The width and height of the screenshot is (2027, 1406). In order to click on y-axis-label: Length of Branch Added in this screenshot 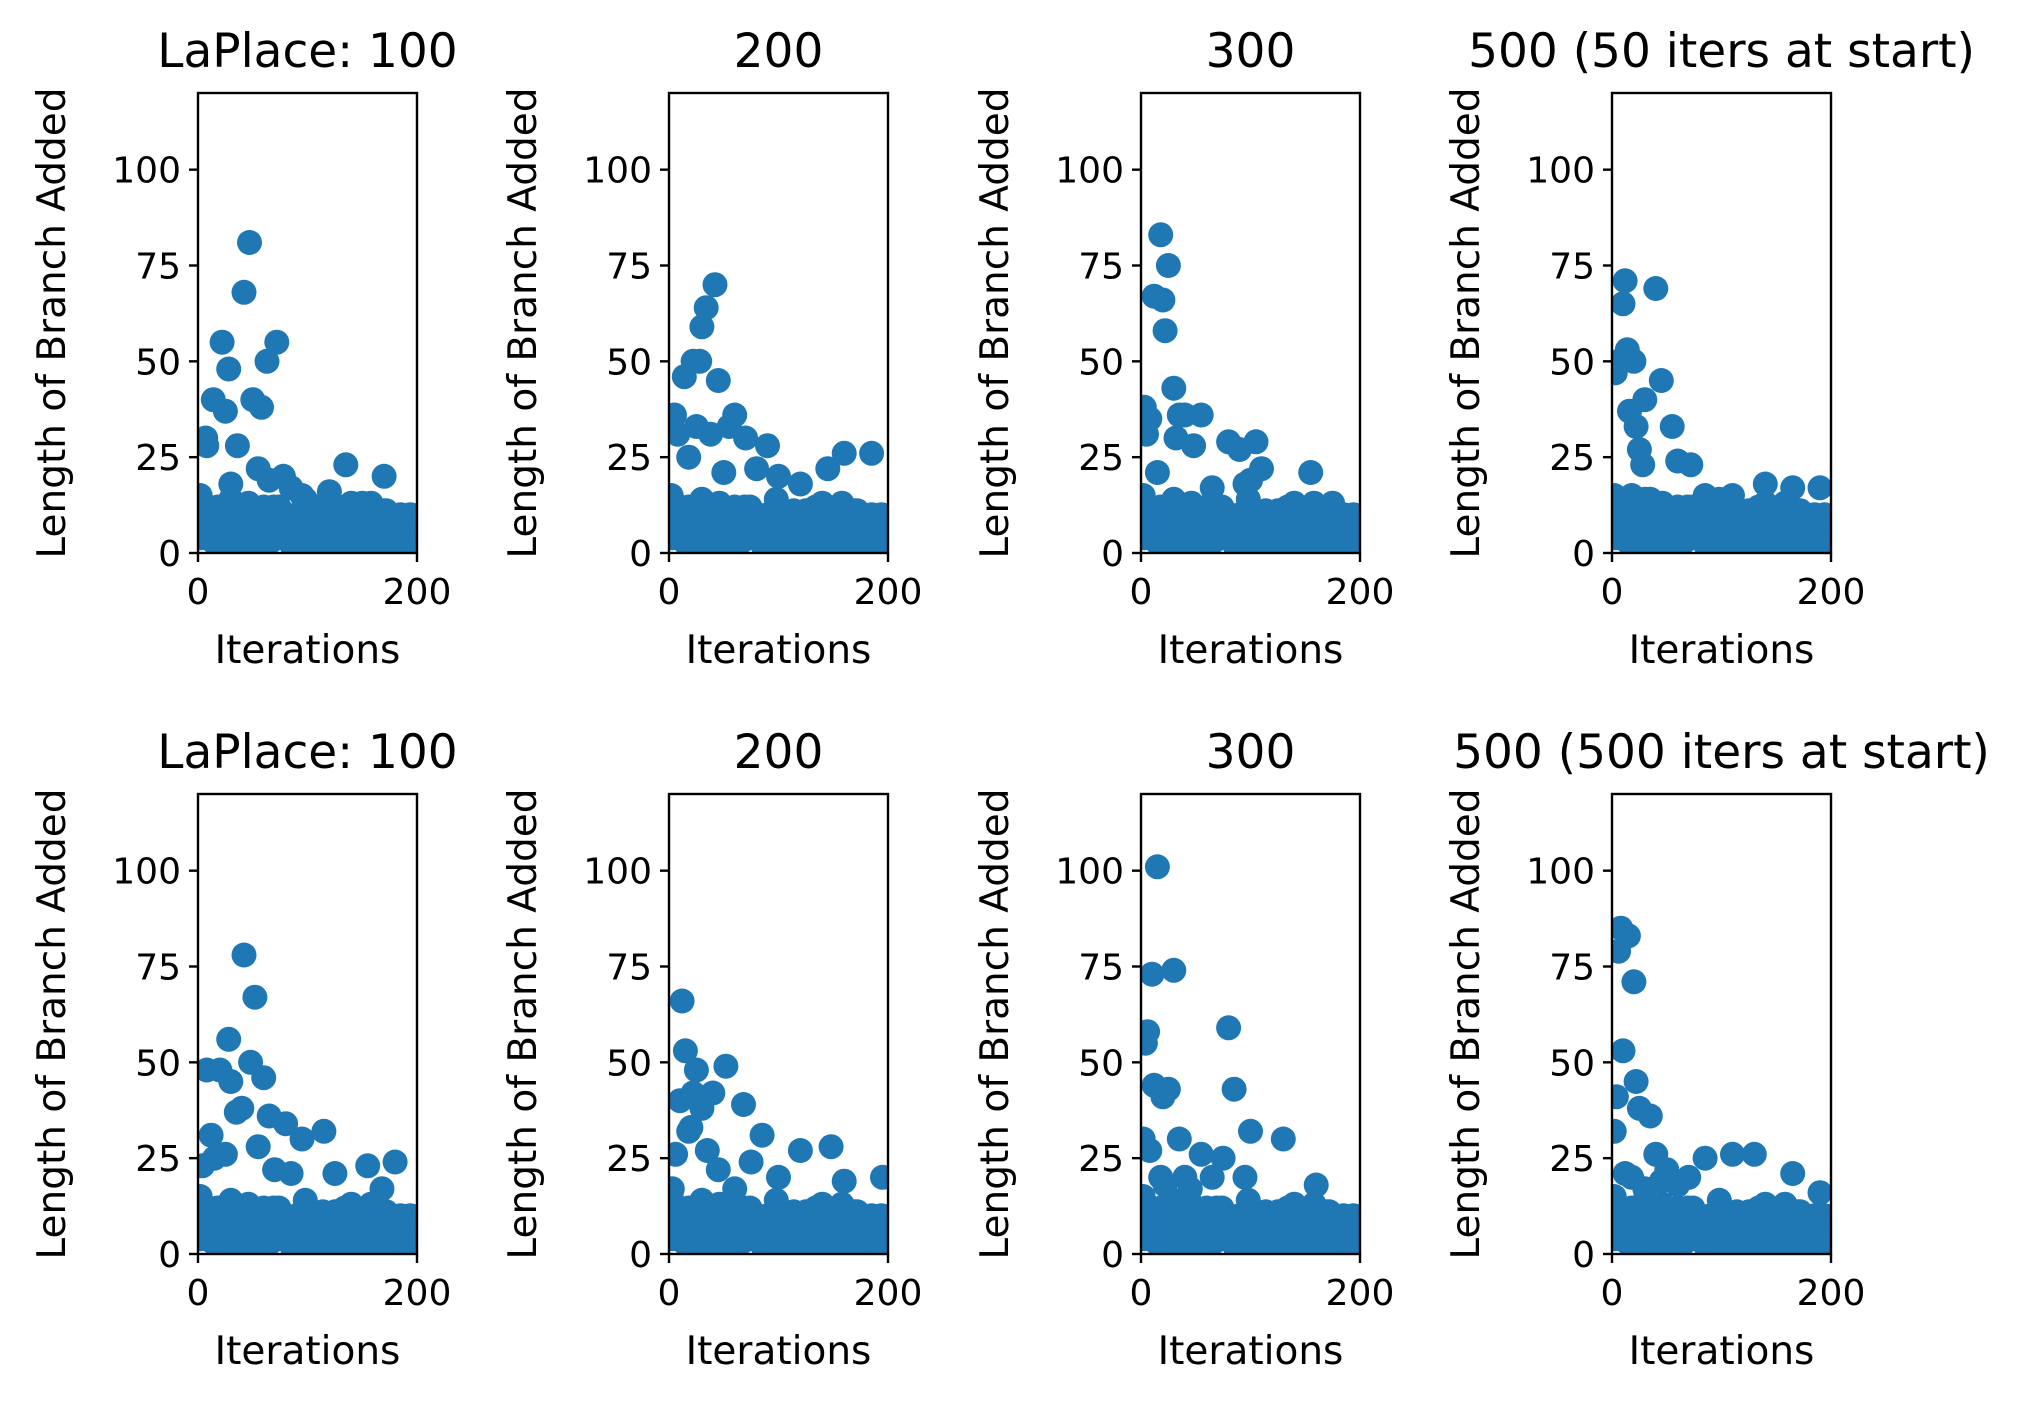, I will do `click(52, 322)`.